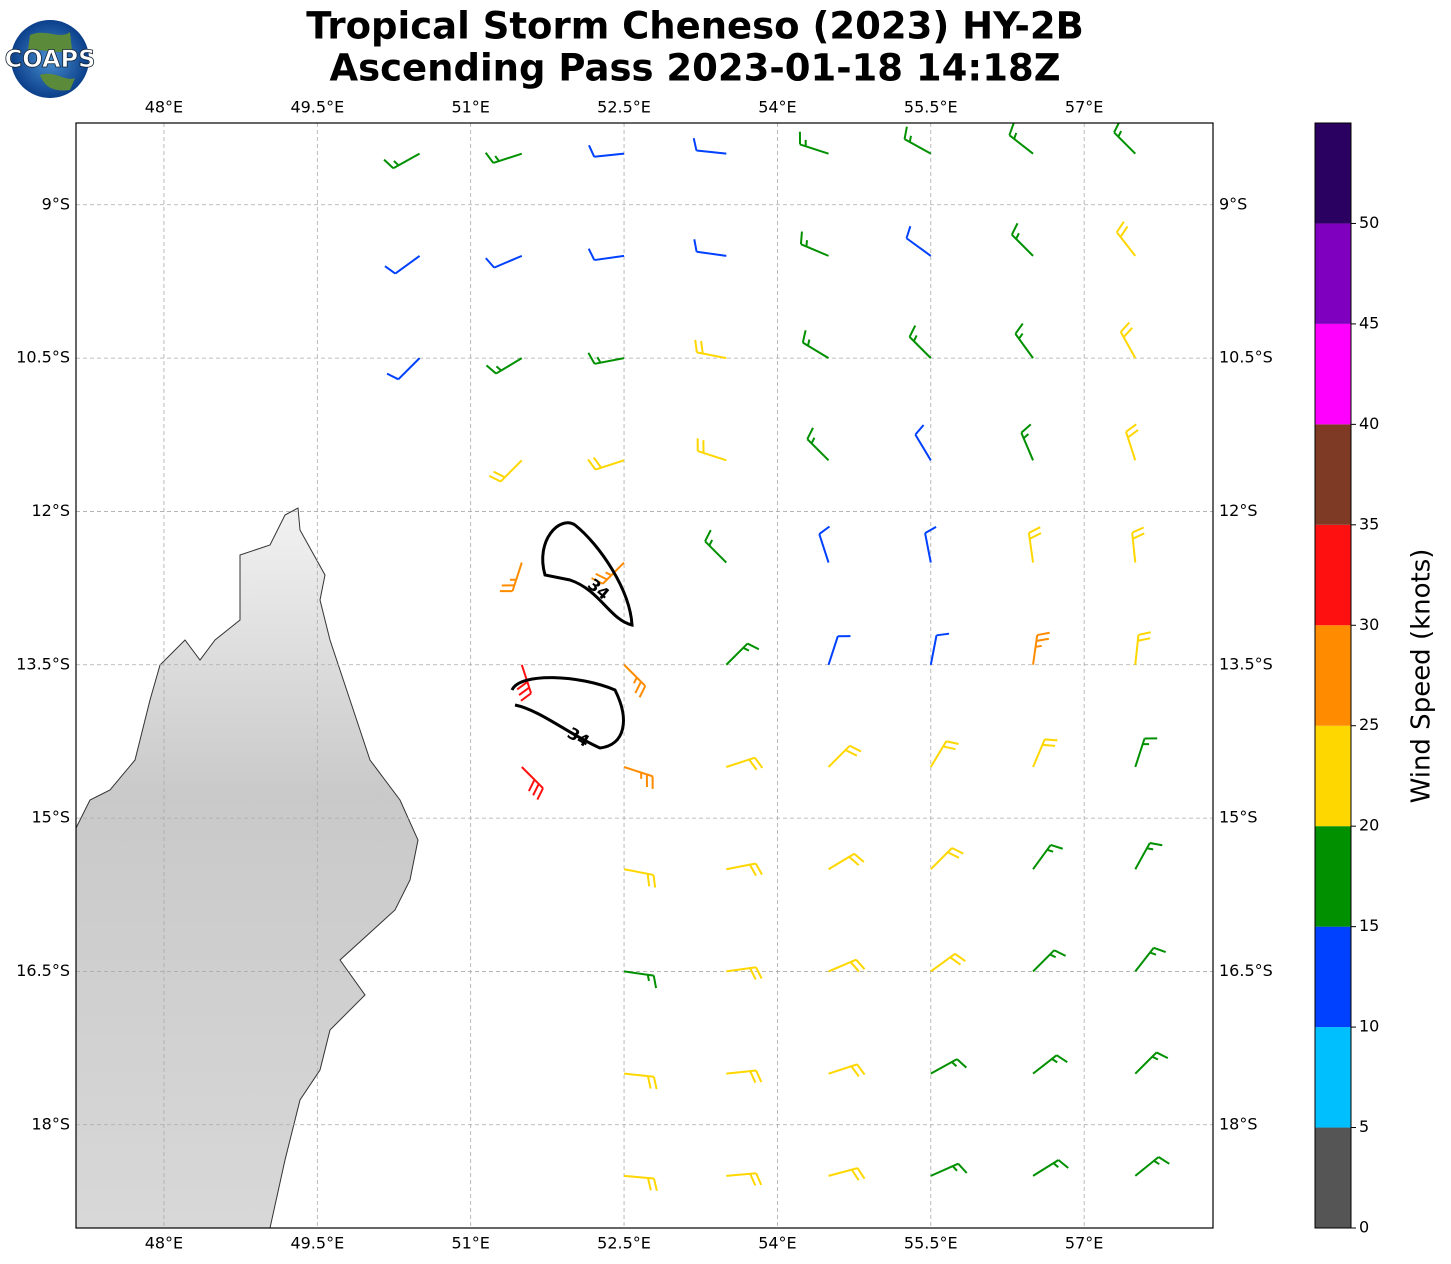  I want to click on colorbar-tick-label: 15, so click(1369, 925).